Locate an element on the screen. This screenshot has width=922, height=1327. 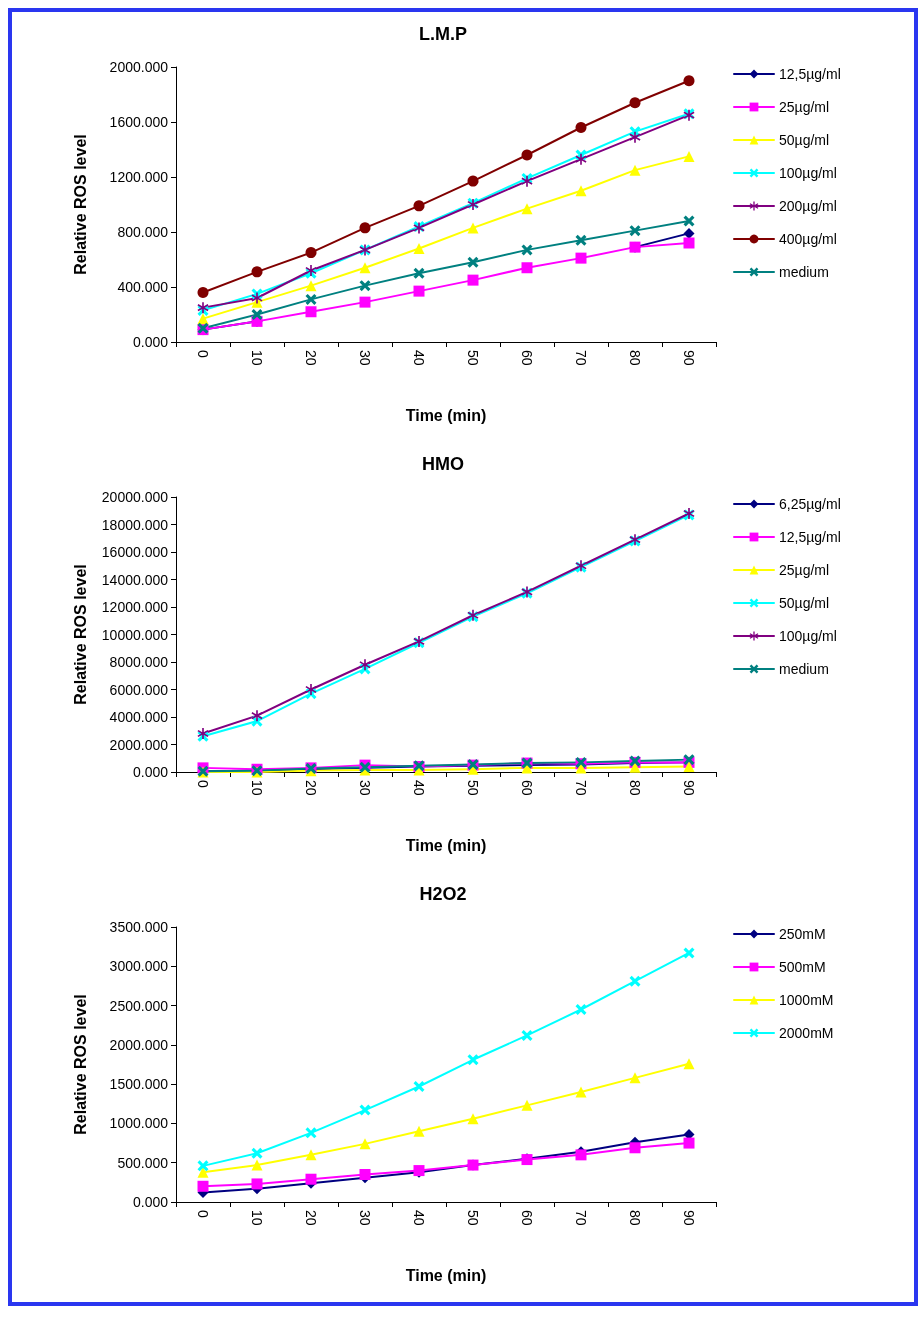
y-tick-label: 3000.000 is located at coordinates (139, 966).